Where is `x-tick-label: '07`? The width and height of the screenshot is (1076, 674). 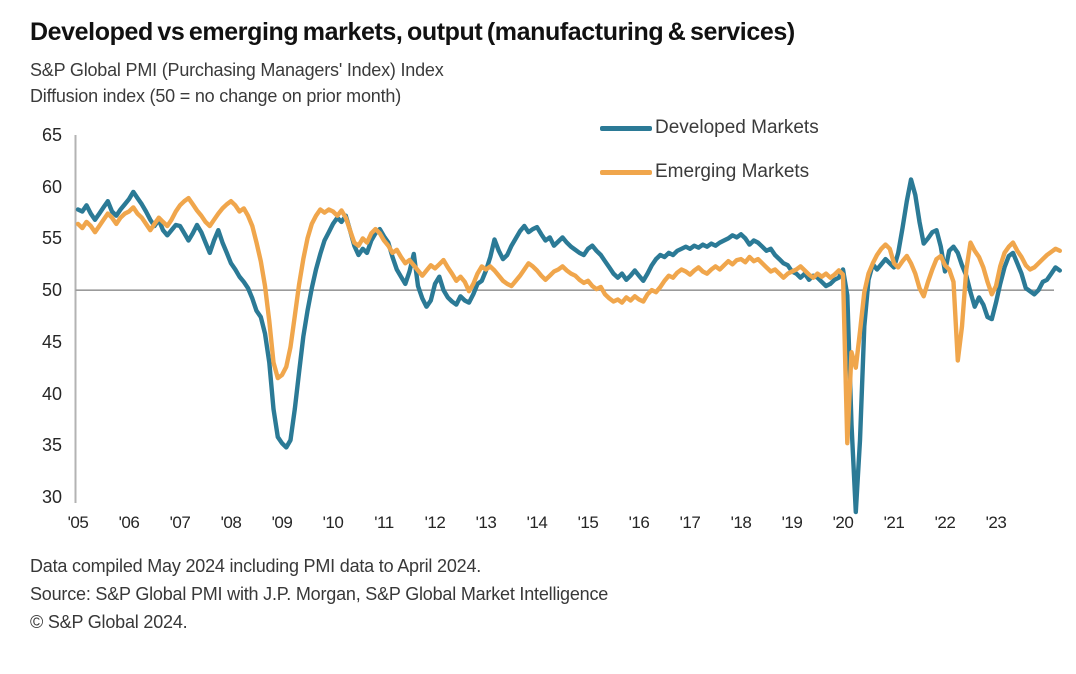
x-tick-label: '07 is located at coordinates (180, 522).